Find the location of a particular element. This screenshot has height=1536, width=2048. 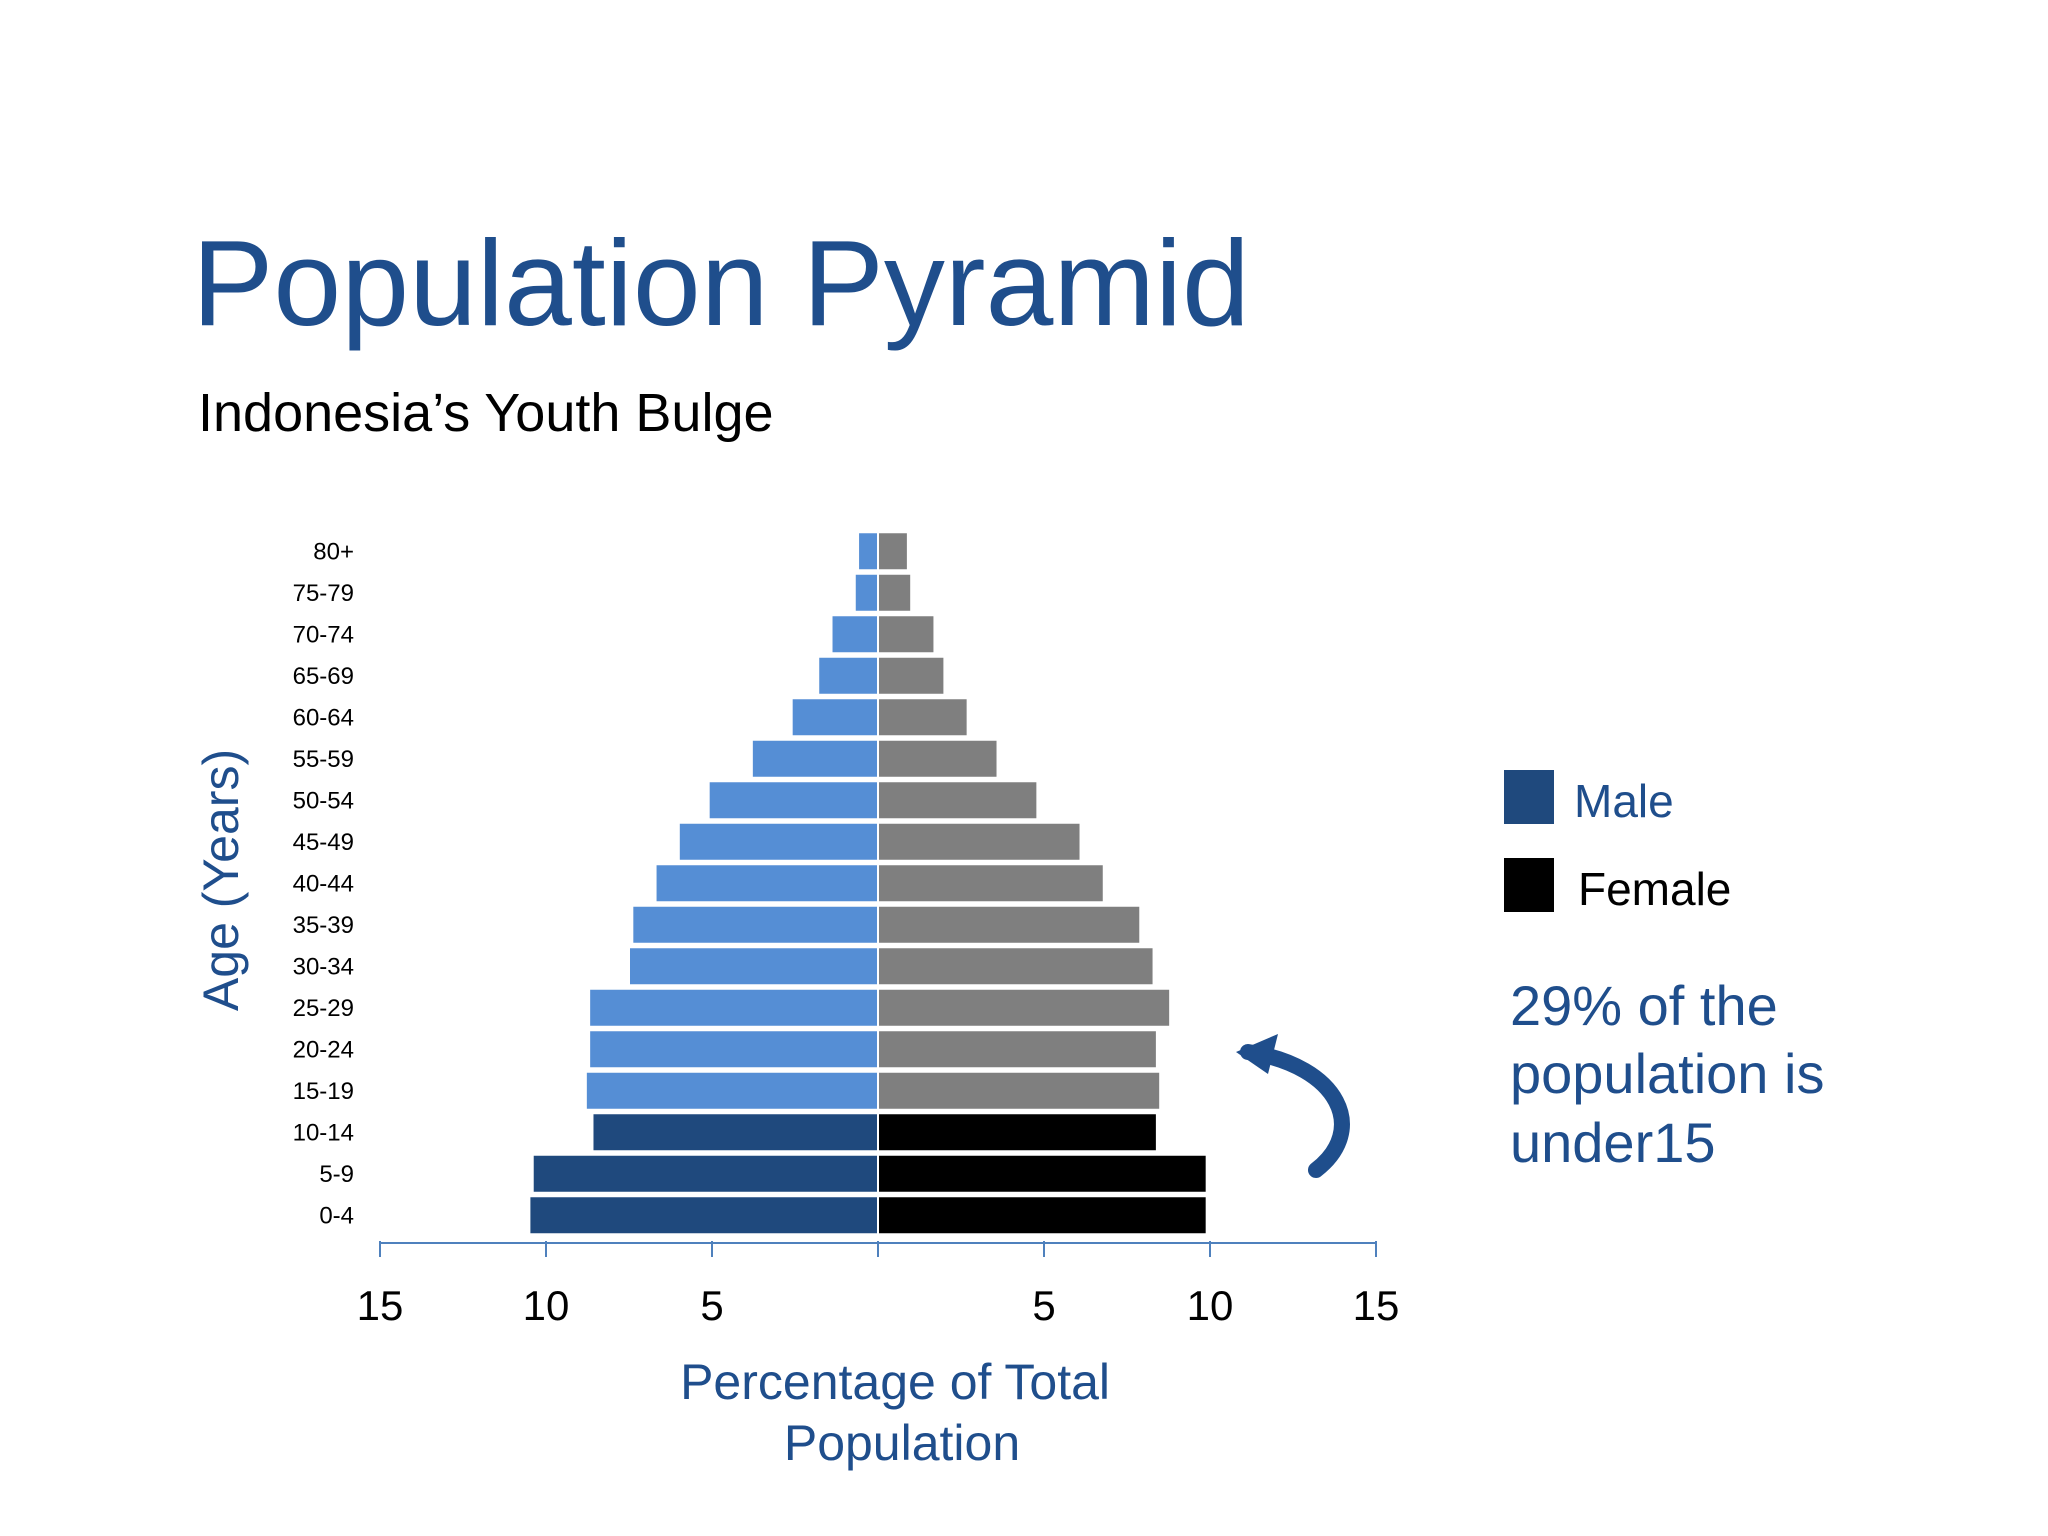

y-tick-label: 15-19 is located at coordinates (323, 1091).